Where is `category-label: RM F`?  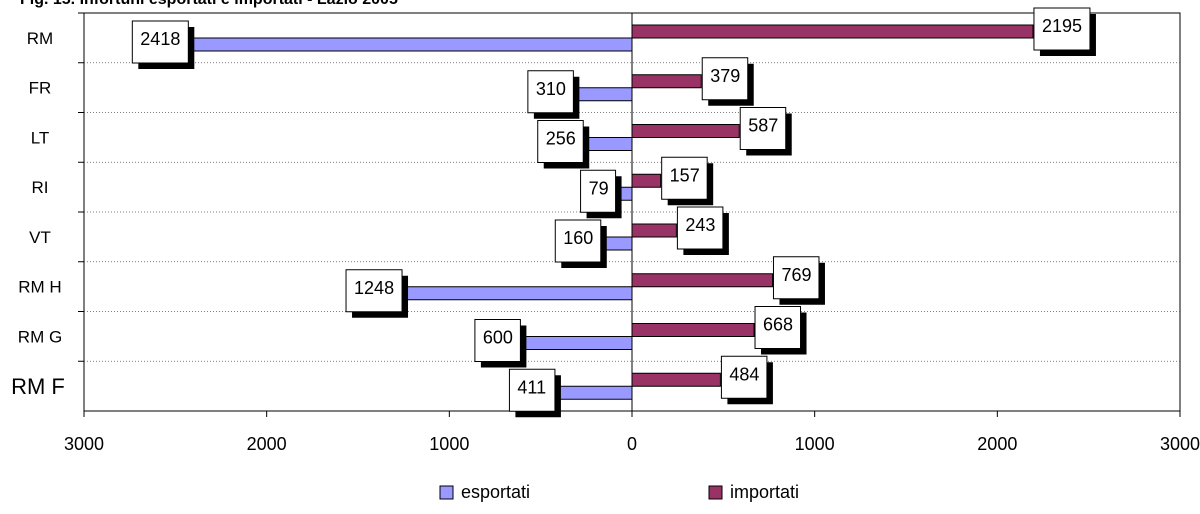 category-label: RM F is located at coordinates (38, 386).